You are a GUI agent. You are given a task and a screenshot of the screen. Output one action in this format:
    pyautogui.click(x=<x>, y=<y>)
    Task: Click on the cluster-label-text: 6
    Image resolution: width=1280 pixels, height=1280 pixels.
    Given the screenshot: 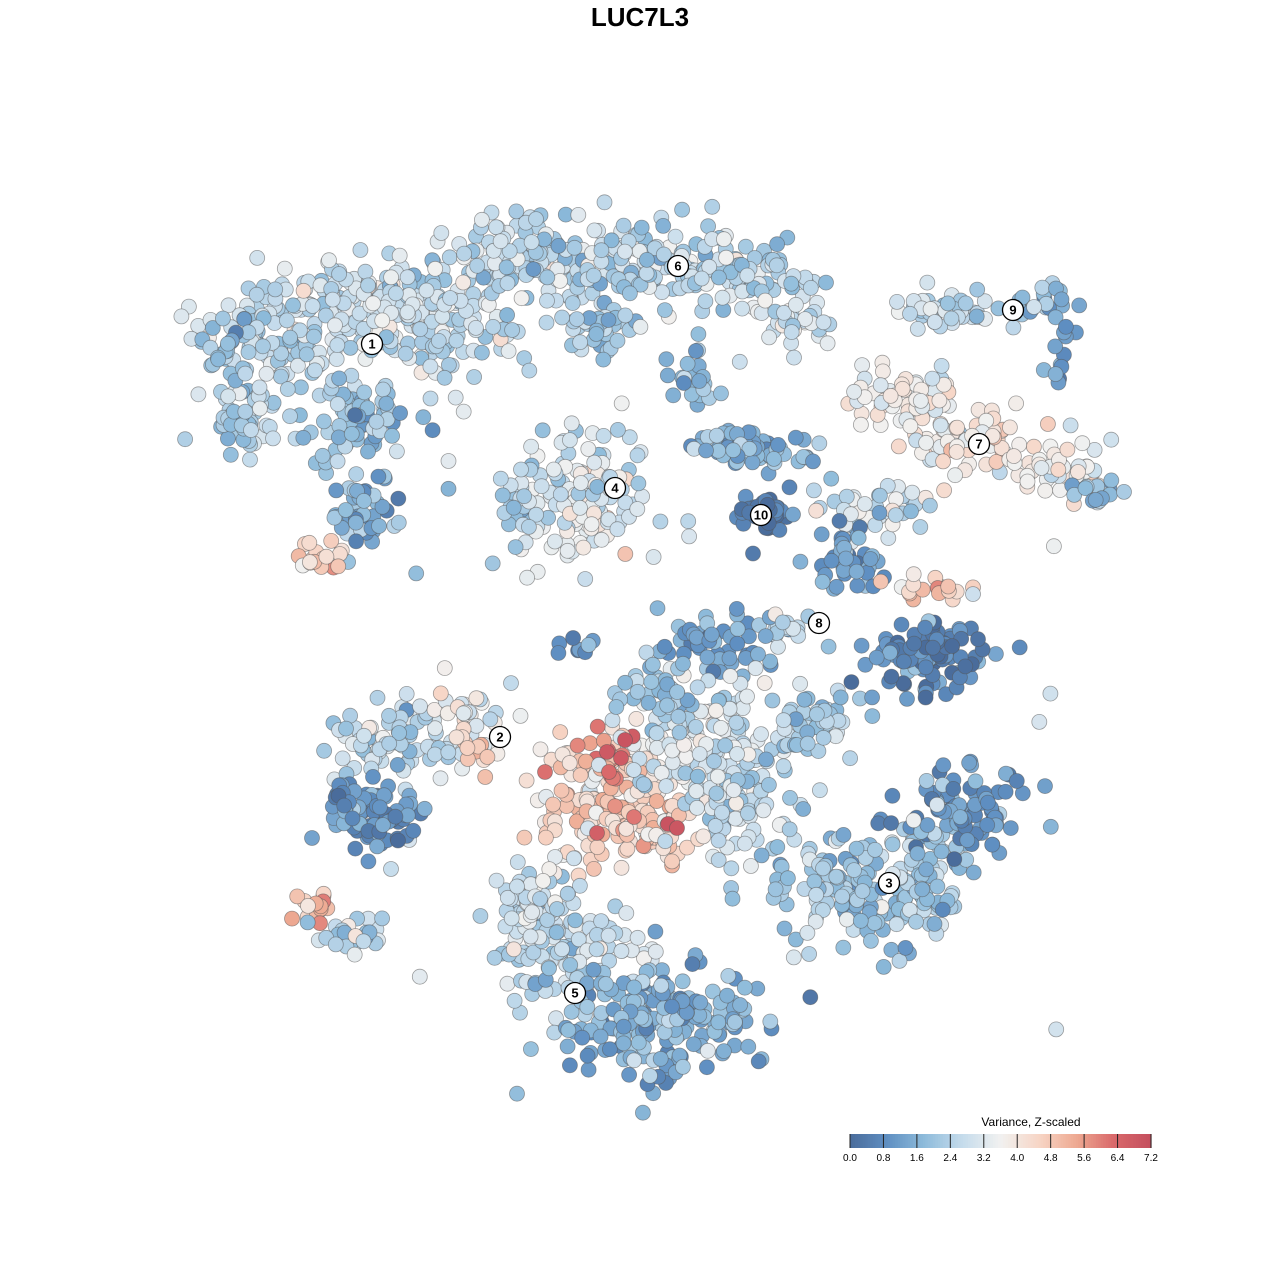 What is the action you would take?
    pyautogui.click(x=677, y=266)
    